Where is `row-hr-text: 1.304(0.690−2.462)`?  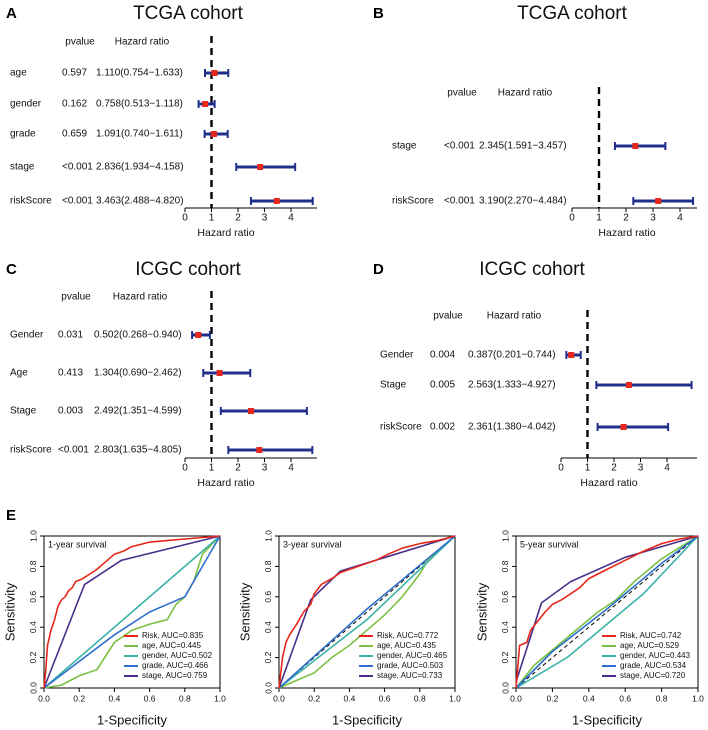 row-hr-text: 1.304(0.690−2.462) is located at coordinates (138, 373).